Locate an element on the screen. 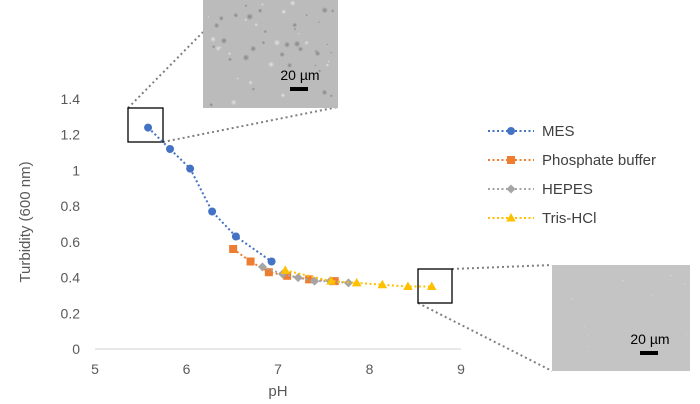 The image size is (700, 404). y-tick-label: 0.8 is located at coordinates (71, 206).